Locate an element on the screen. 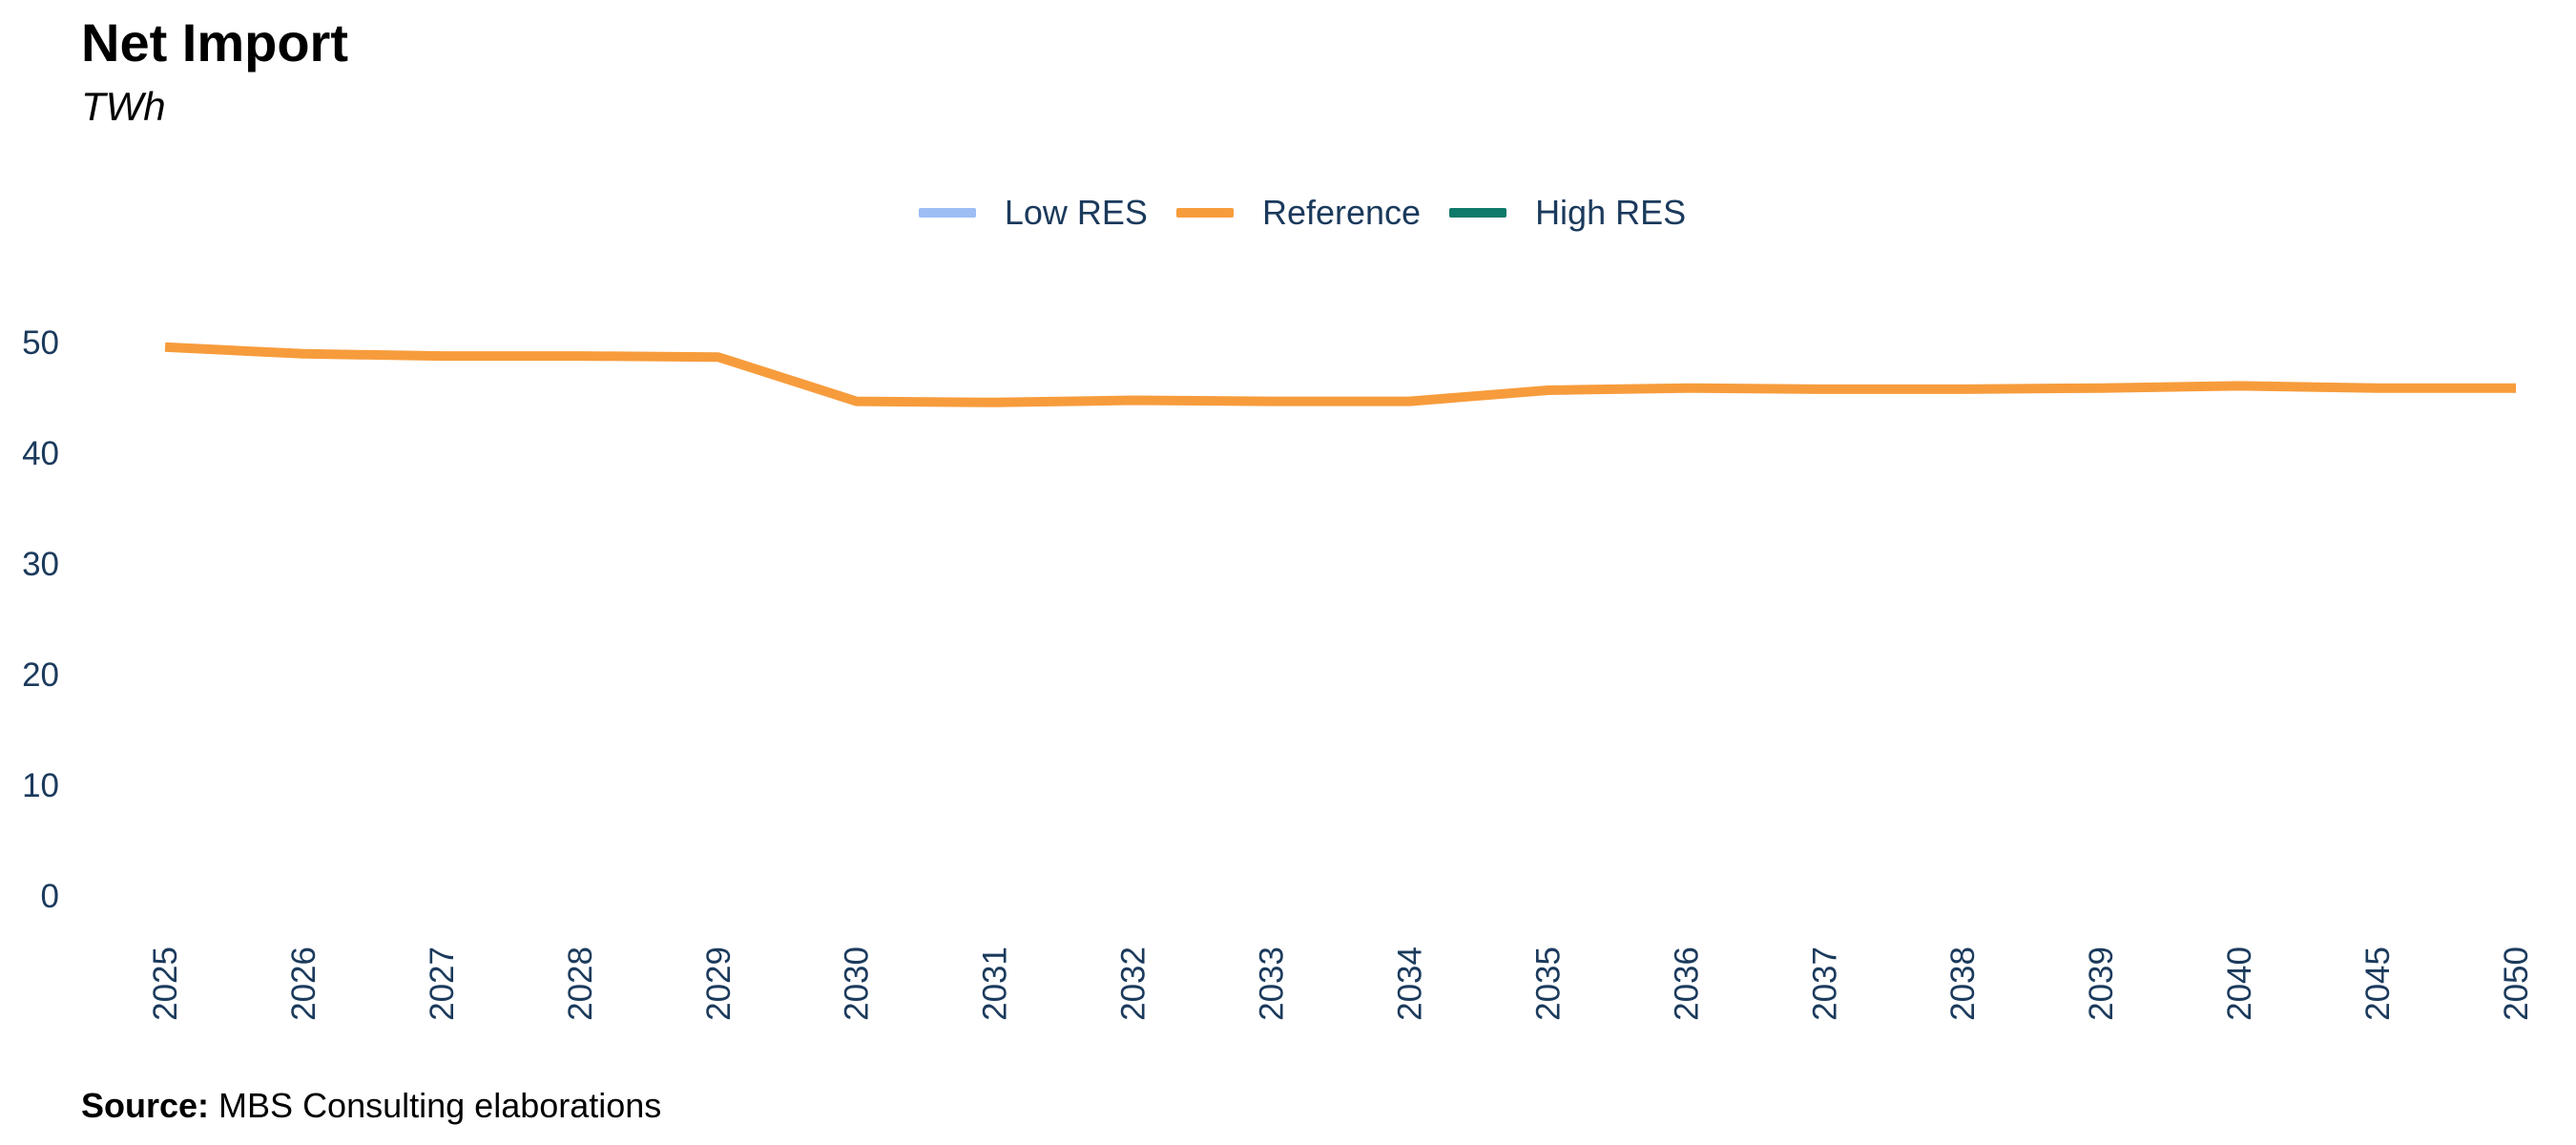 The image size is (2576, 1145). legend-swatch-low-res is located at coordinates (947, 213).